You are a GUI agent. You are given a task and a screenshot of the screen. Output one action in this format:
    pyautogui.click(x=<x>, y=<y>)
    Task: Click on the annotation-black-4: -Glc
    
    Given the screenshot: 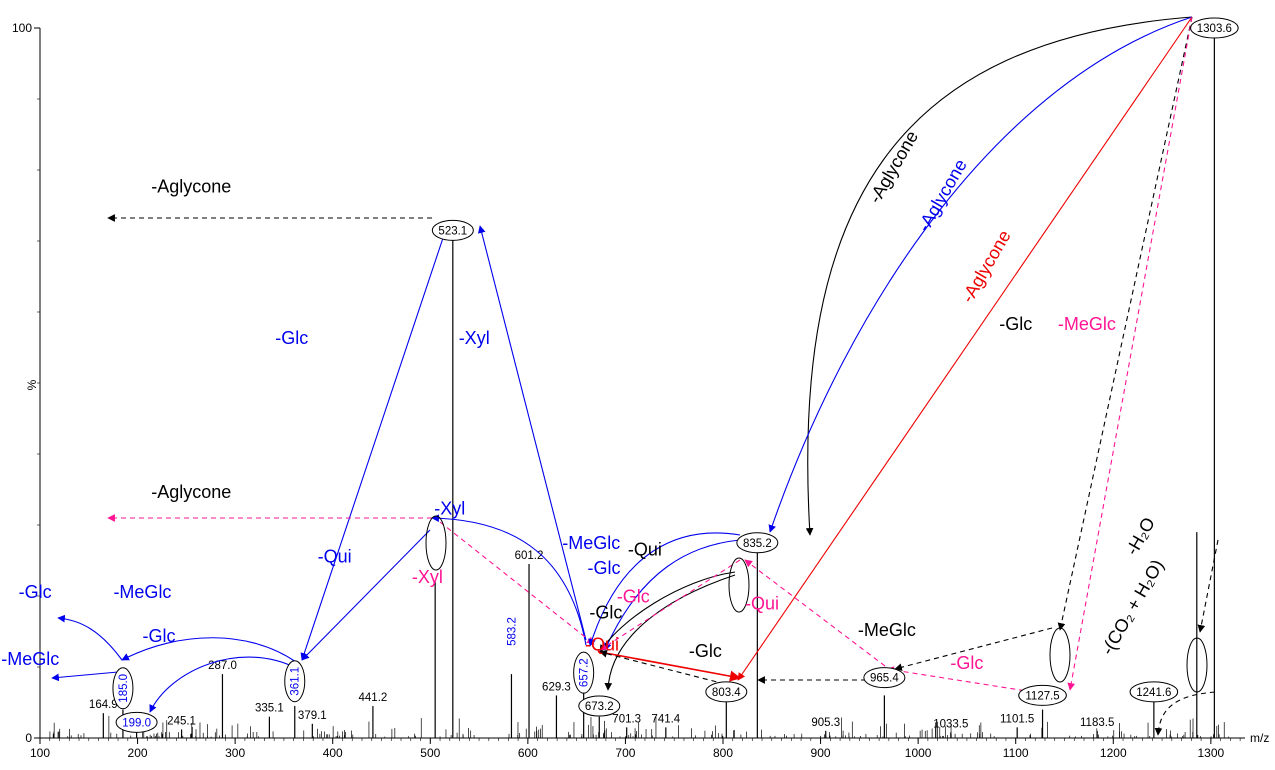 What is the action you would take?
    pyautogui.click(x=605, y=613)
    